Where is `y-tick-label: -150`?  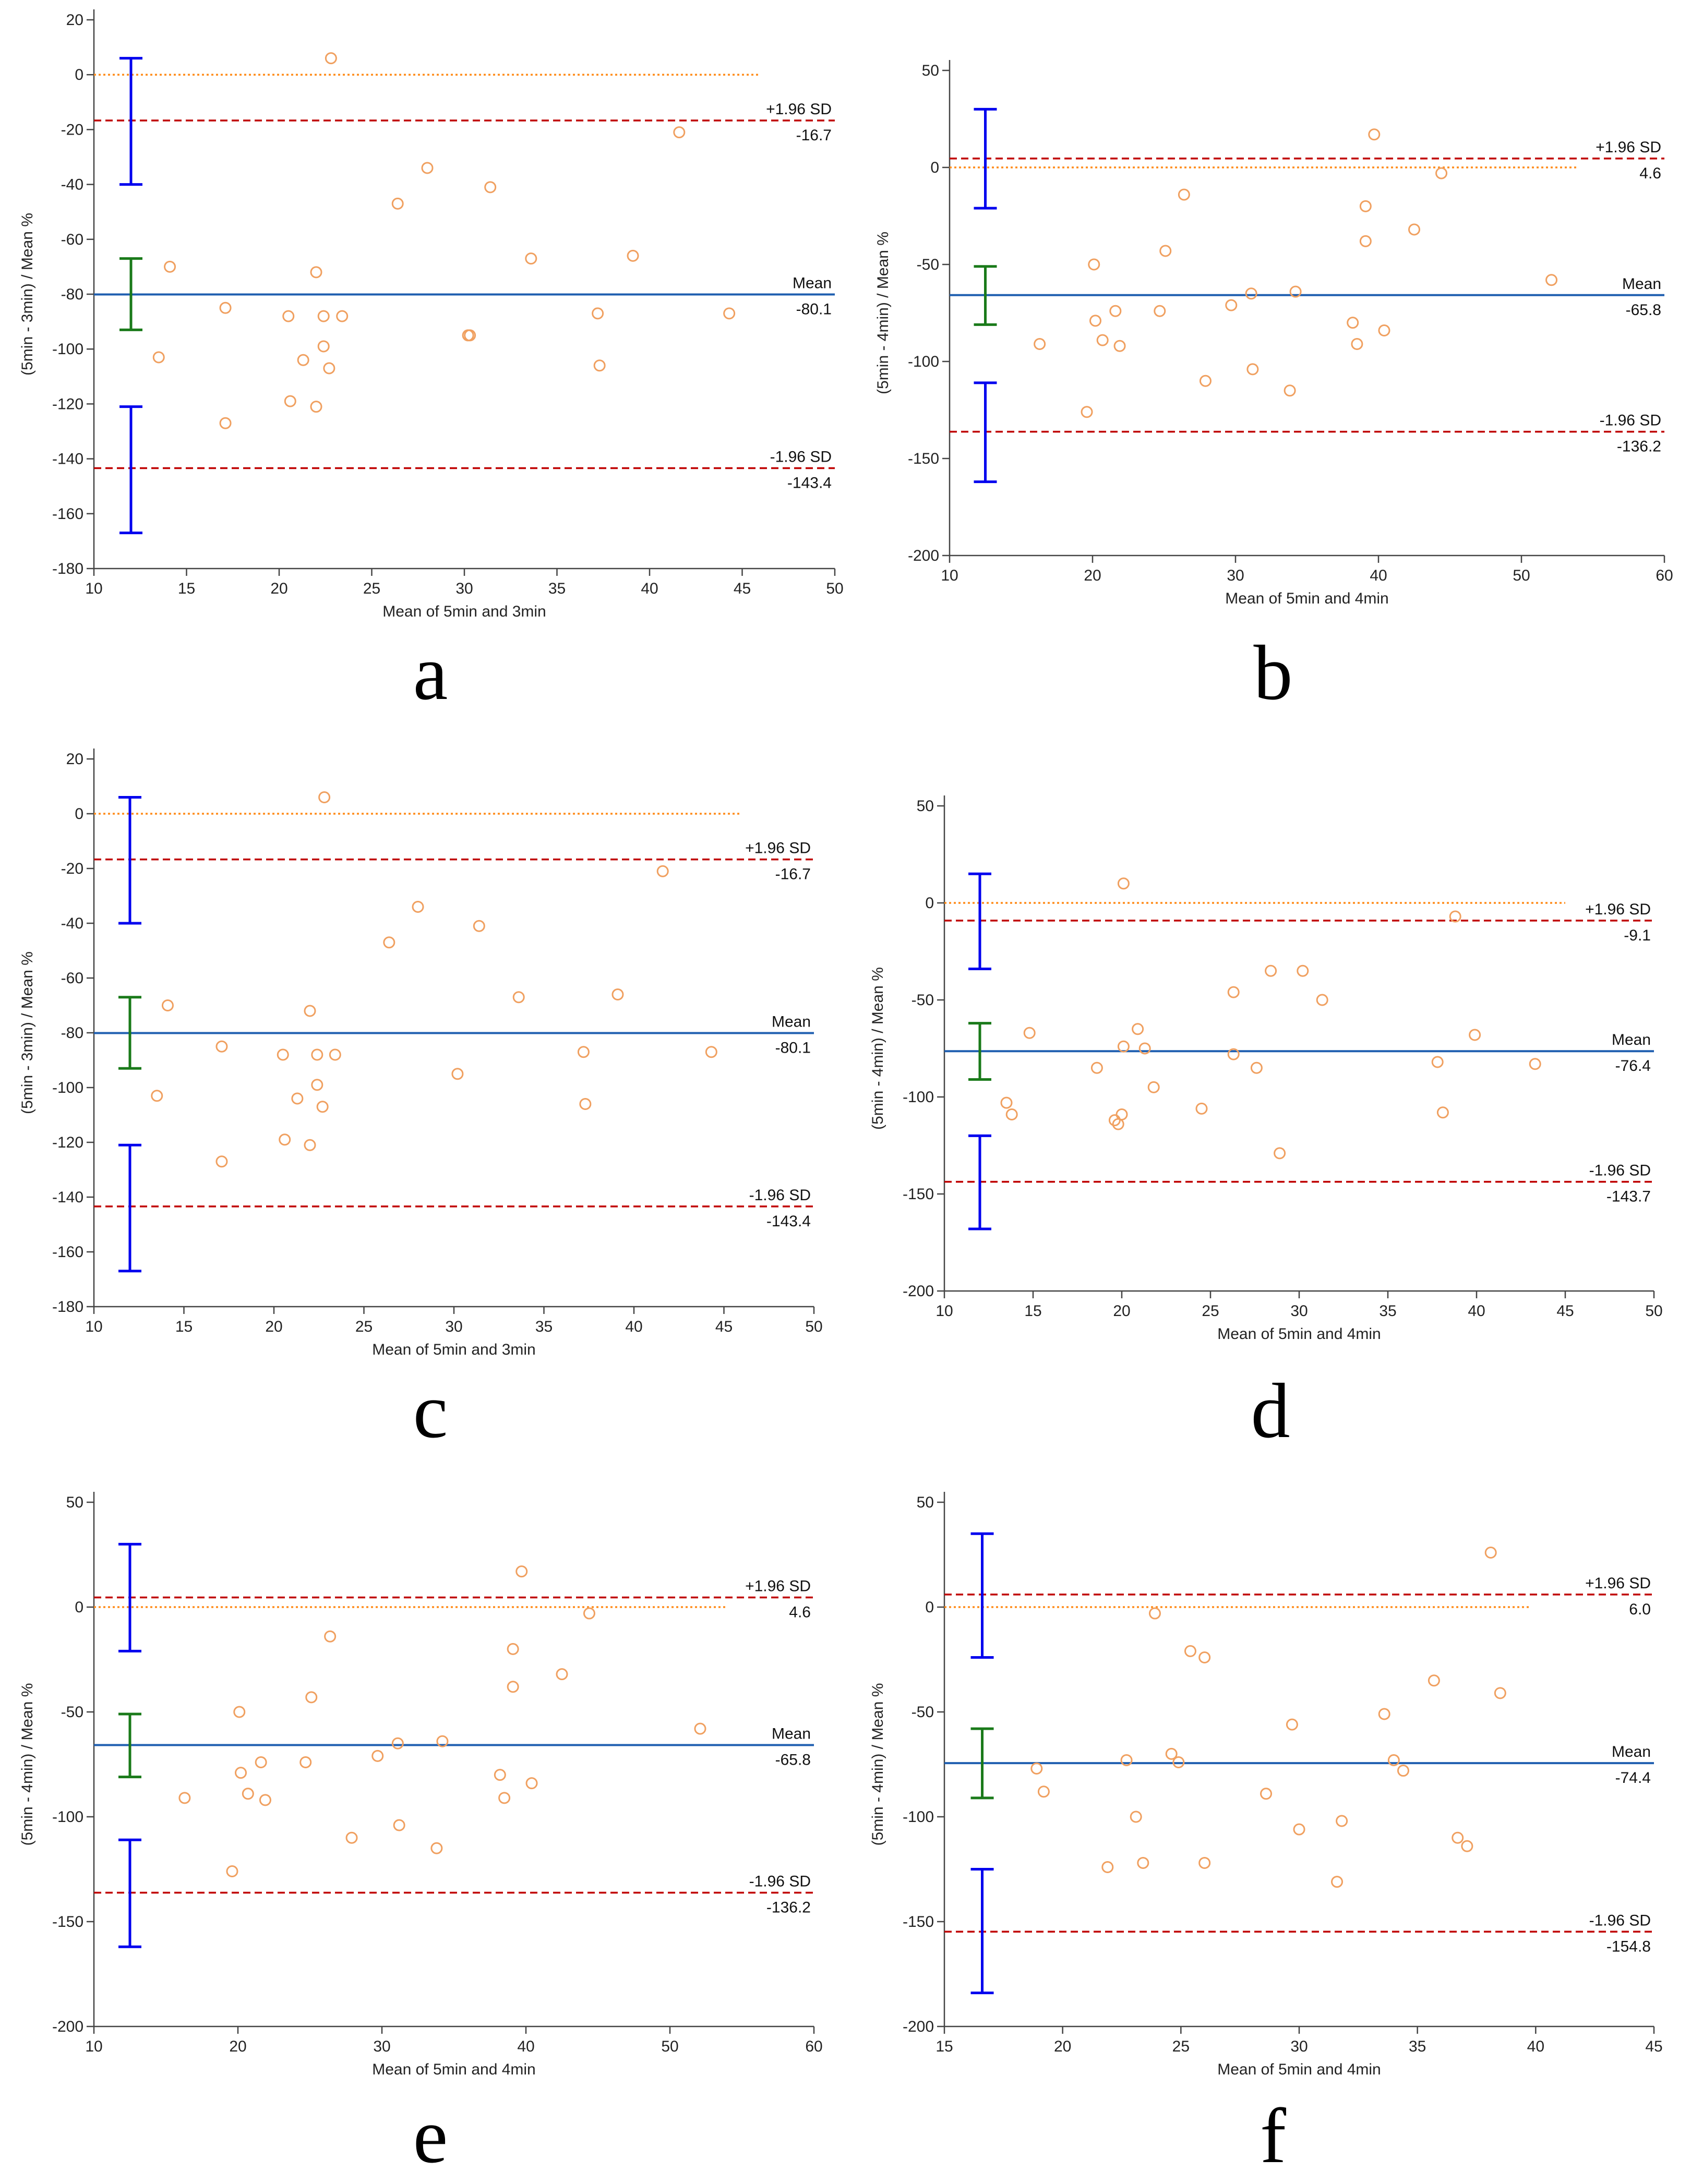 y-tick-label: -150 is located at coordinates (918, 1921).